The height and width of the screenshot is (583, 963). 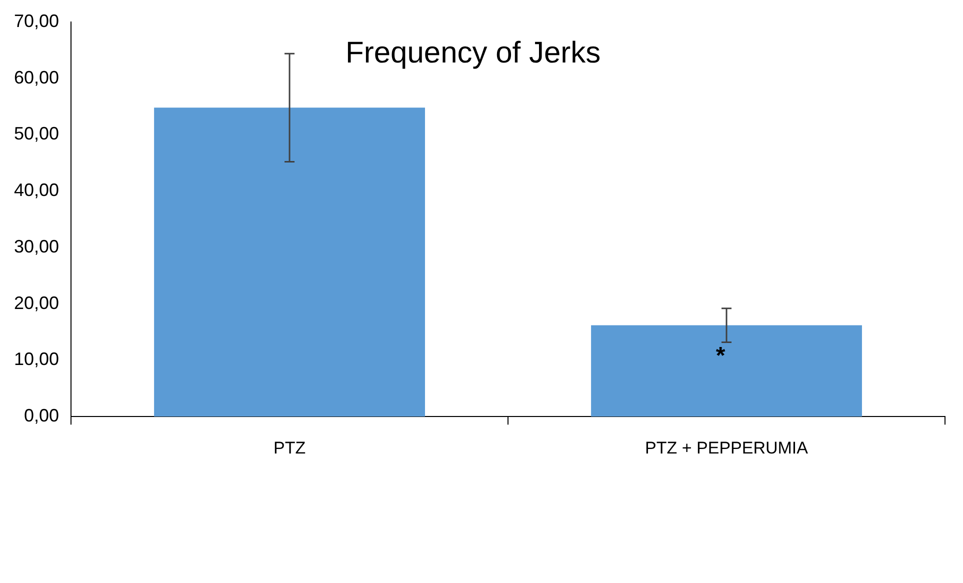 I want to click on text: Frequency of Jerks, so click(x=473, y=53).